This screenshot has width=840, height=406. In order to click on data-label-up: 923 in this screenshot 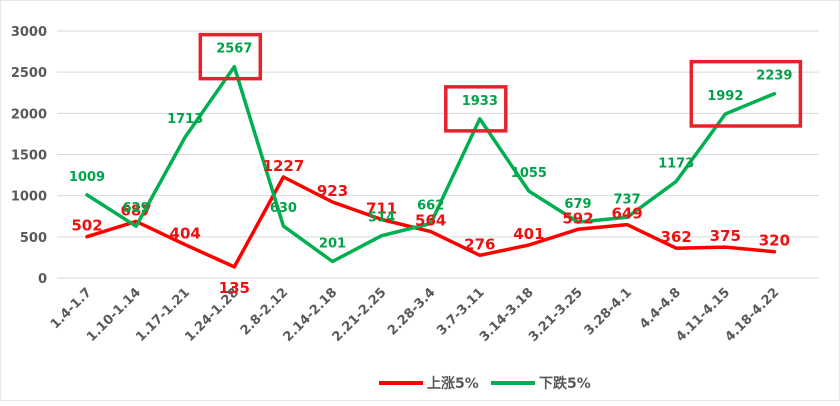, I will do `click(332, 191)`.